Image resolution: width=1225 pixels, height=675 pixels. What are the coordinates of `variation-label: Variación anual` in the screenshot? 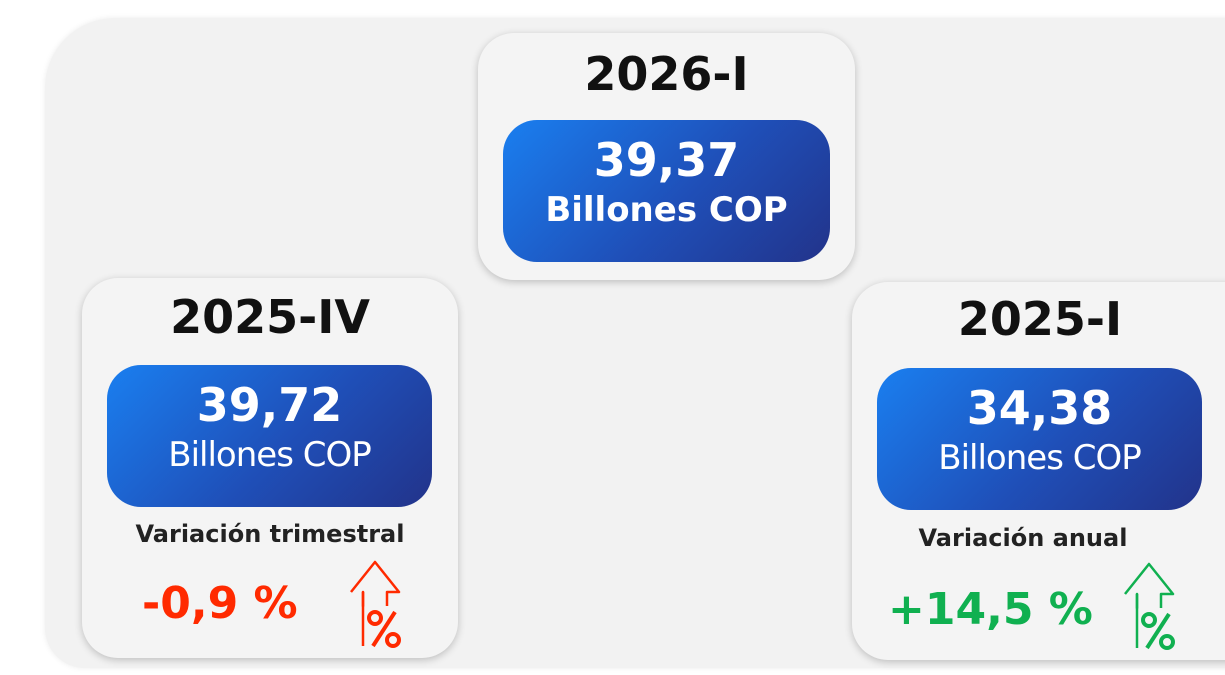 It's located at (1023, 538).